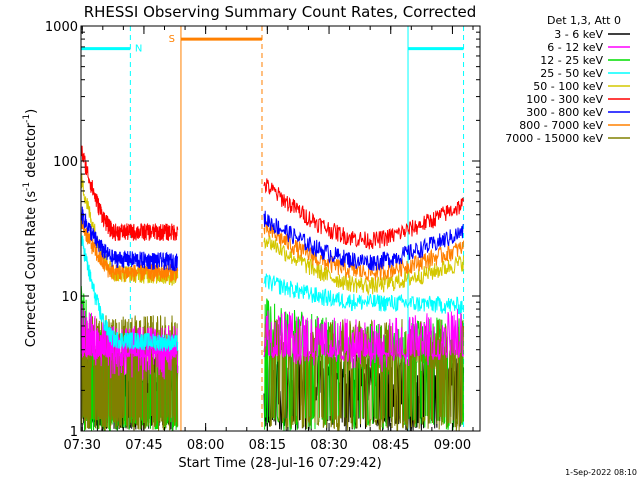 The width and height of the screenshot is (640, 480). What do you see at coordinates (272, 44) in the screenshot?
I see `flag-layer: SN` at bounding box center [272, 44].